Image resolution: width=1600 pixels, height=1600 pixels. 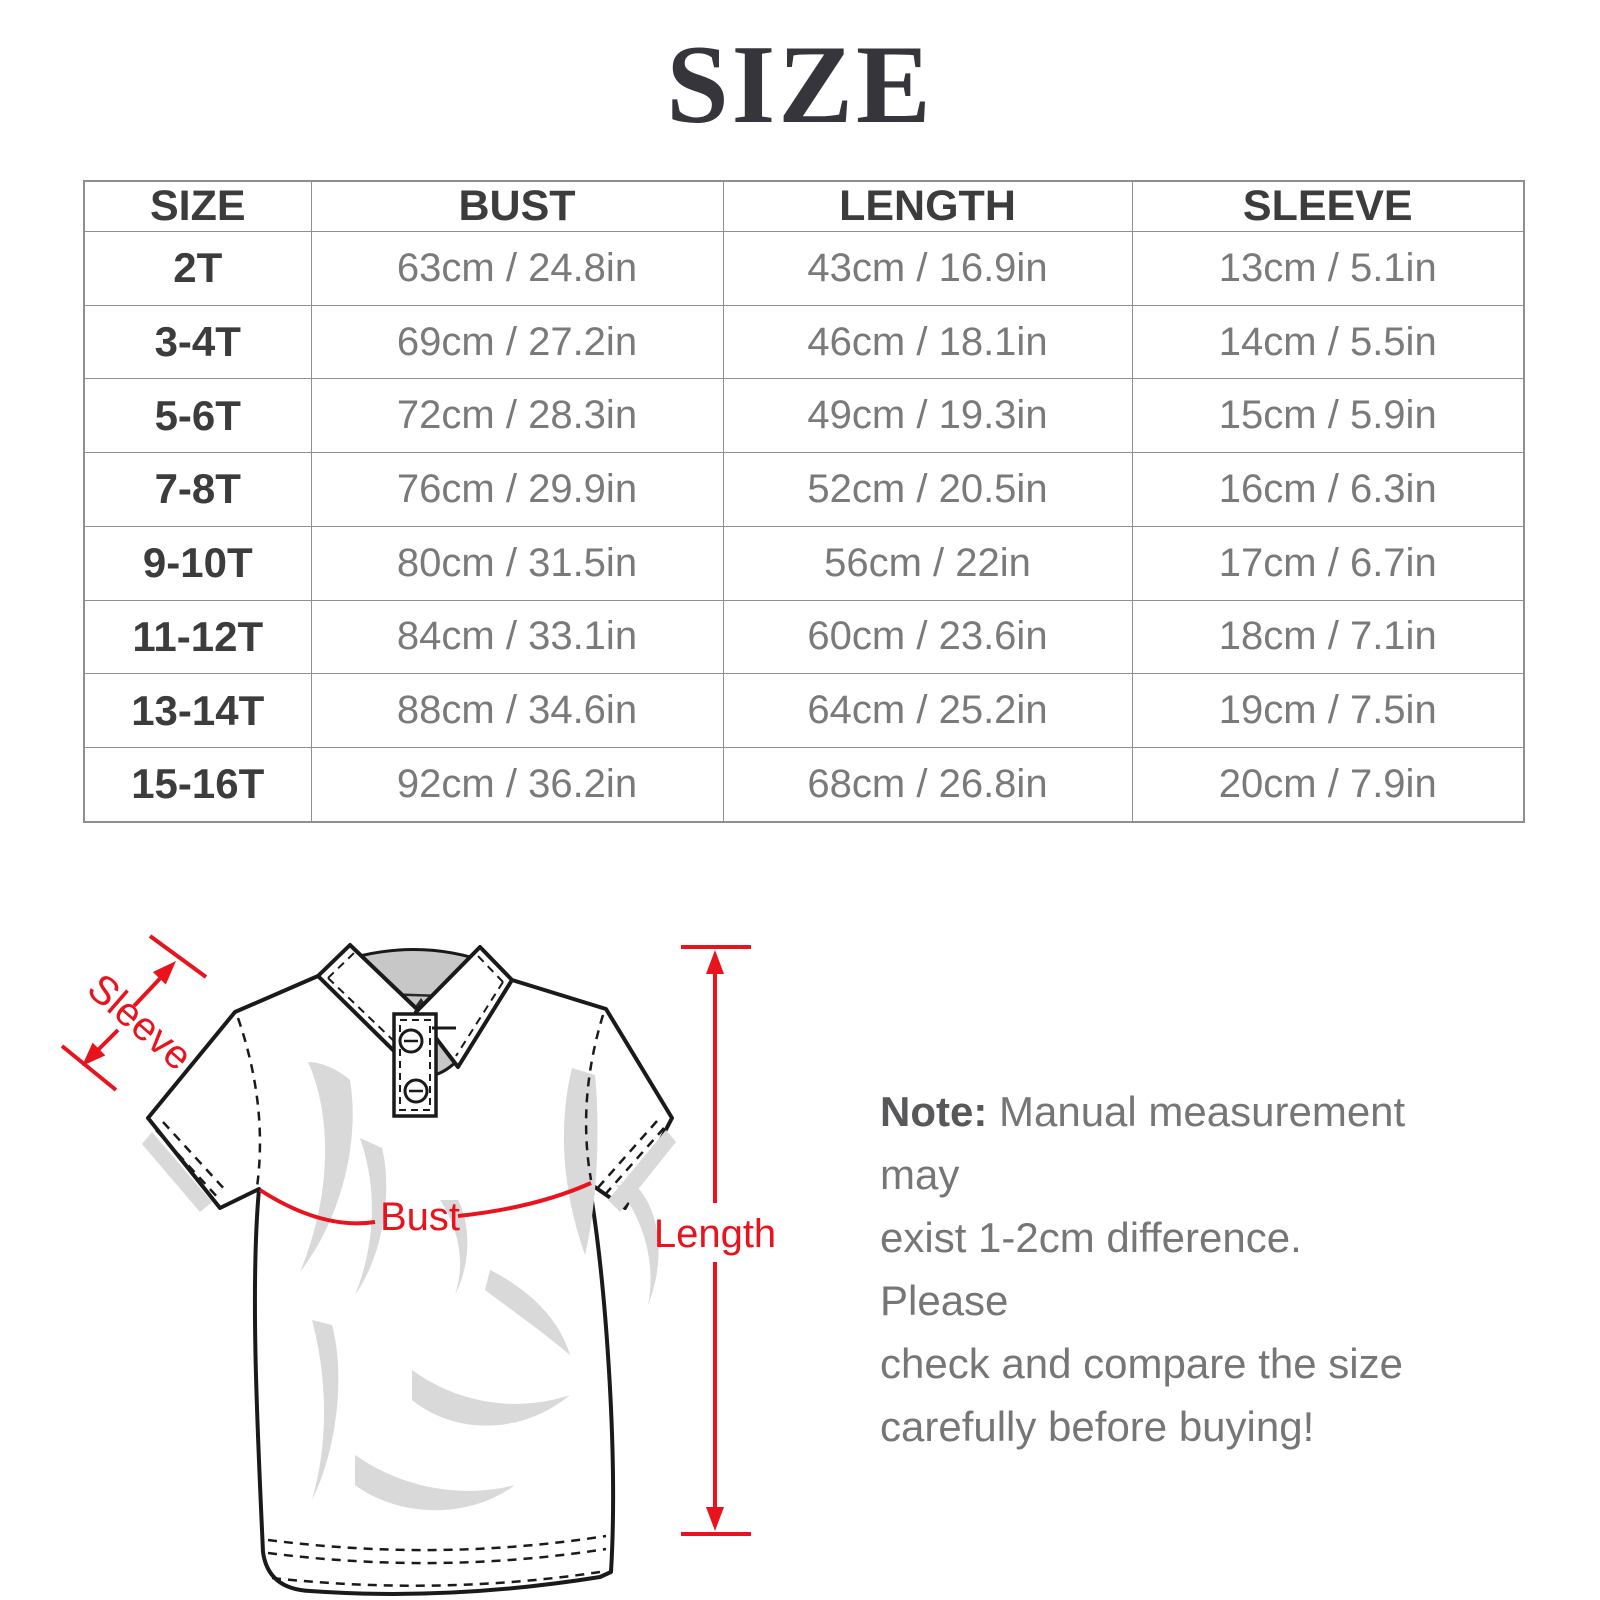 I want to click on table-header-row: SIZE BUST LENGTH SLEEVE, so click(x=804, y=206).